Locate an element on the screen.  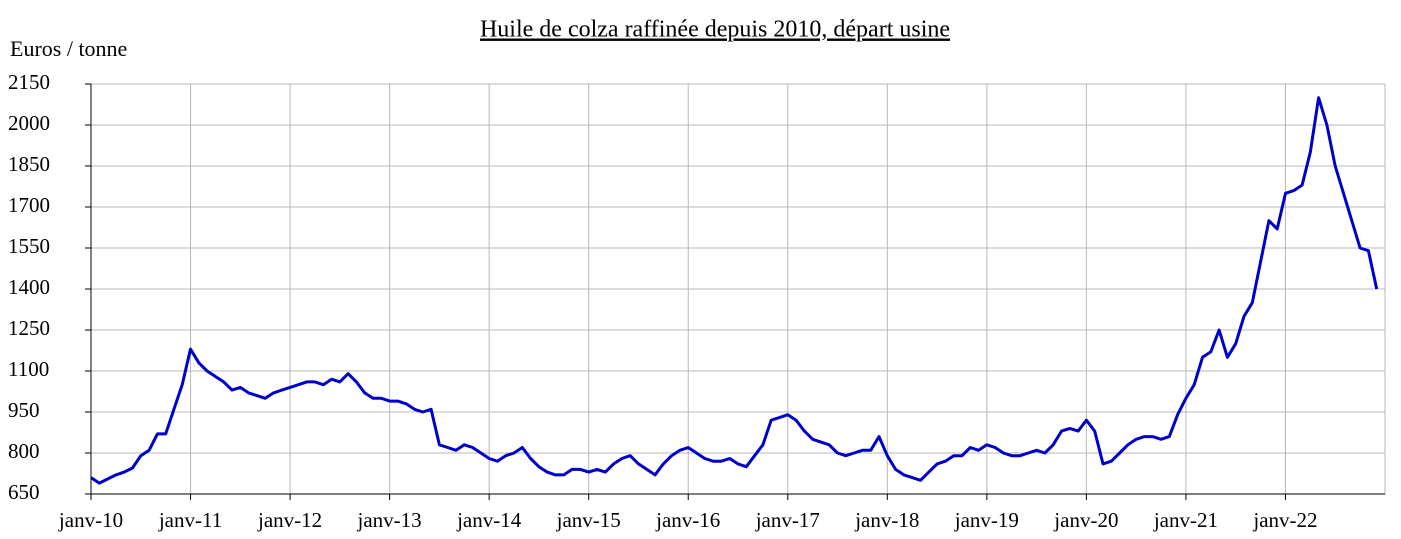
y-axis-label: Euros / tonne is located at coordinates (68, 48).